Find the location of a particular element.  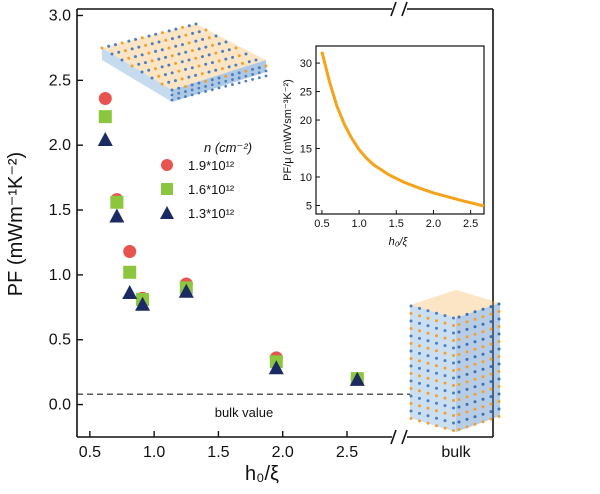

inset-y-ticks: 5 10 15 20 25 30 is located at coordinates (310, 135).